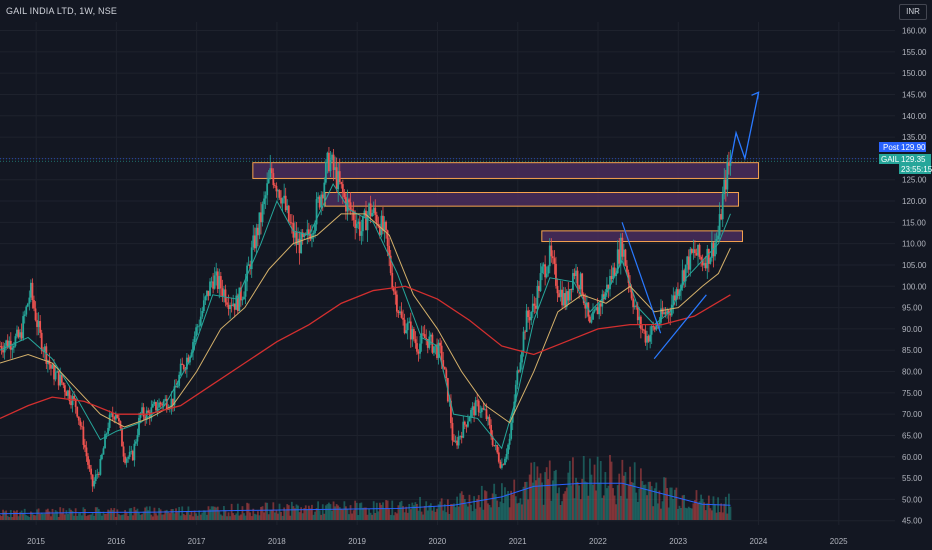 The image size is (932, 550). Describe the element at coordinates (447, 200) in the screenshot. I see `resistance-zones` at that location.